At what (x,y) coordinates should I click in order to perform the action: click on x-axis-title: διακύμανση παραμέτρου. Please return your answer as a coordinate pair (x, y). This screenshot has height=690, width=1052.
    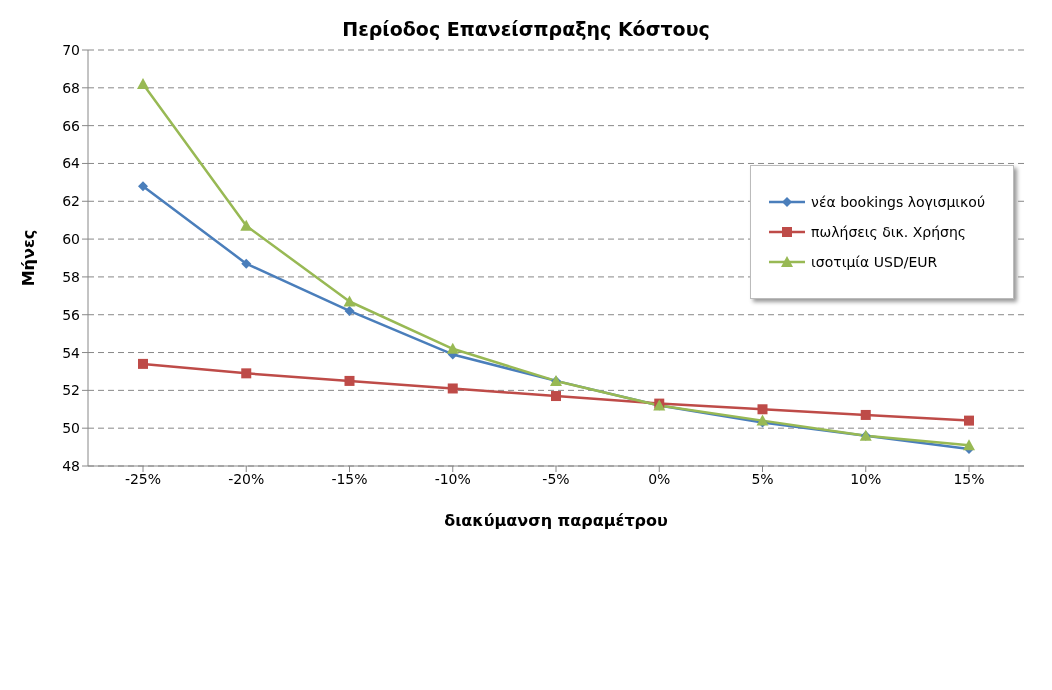
    Looking at the image, I should click on (556, 520).